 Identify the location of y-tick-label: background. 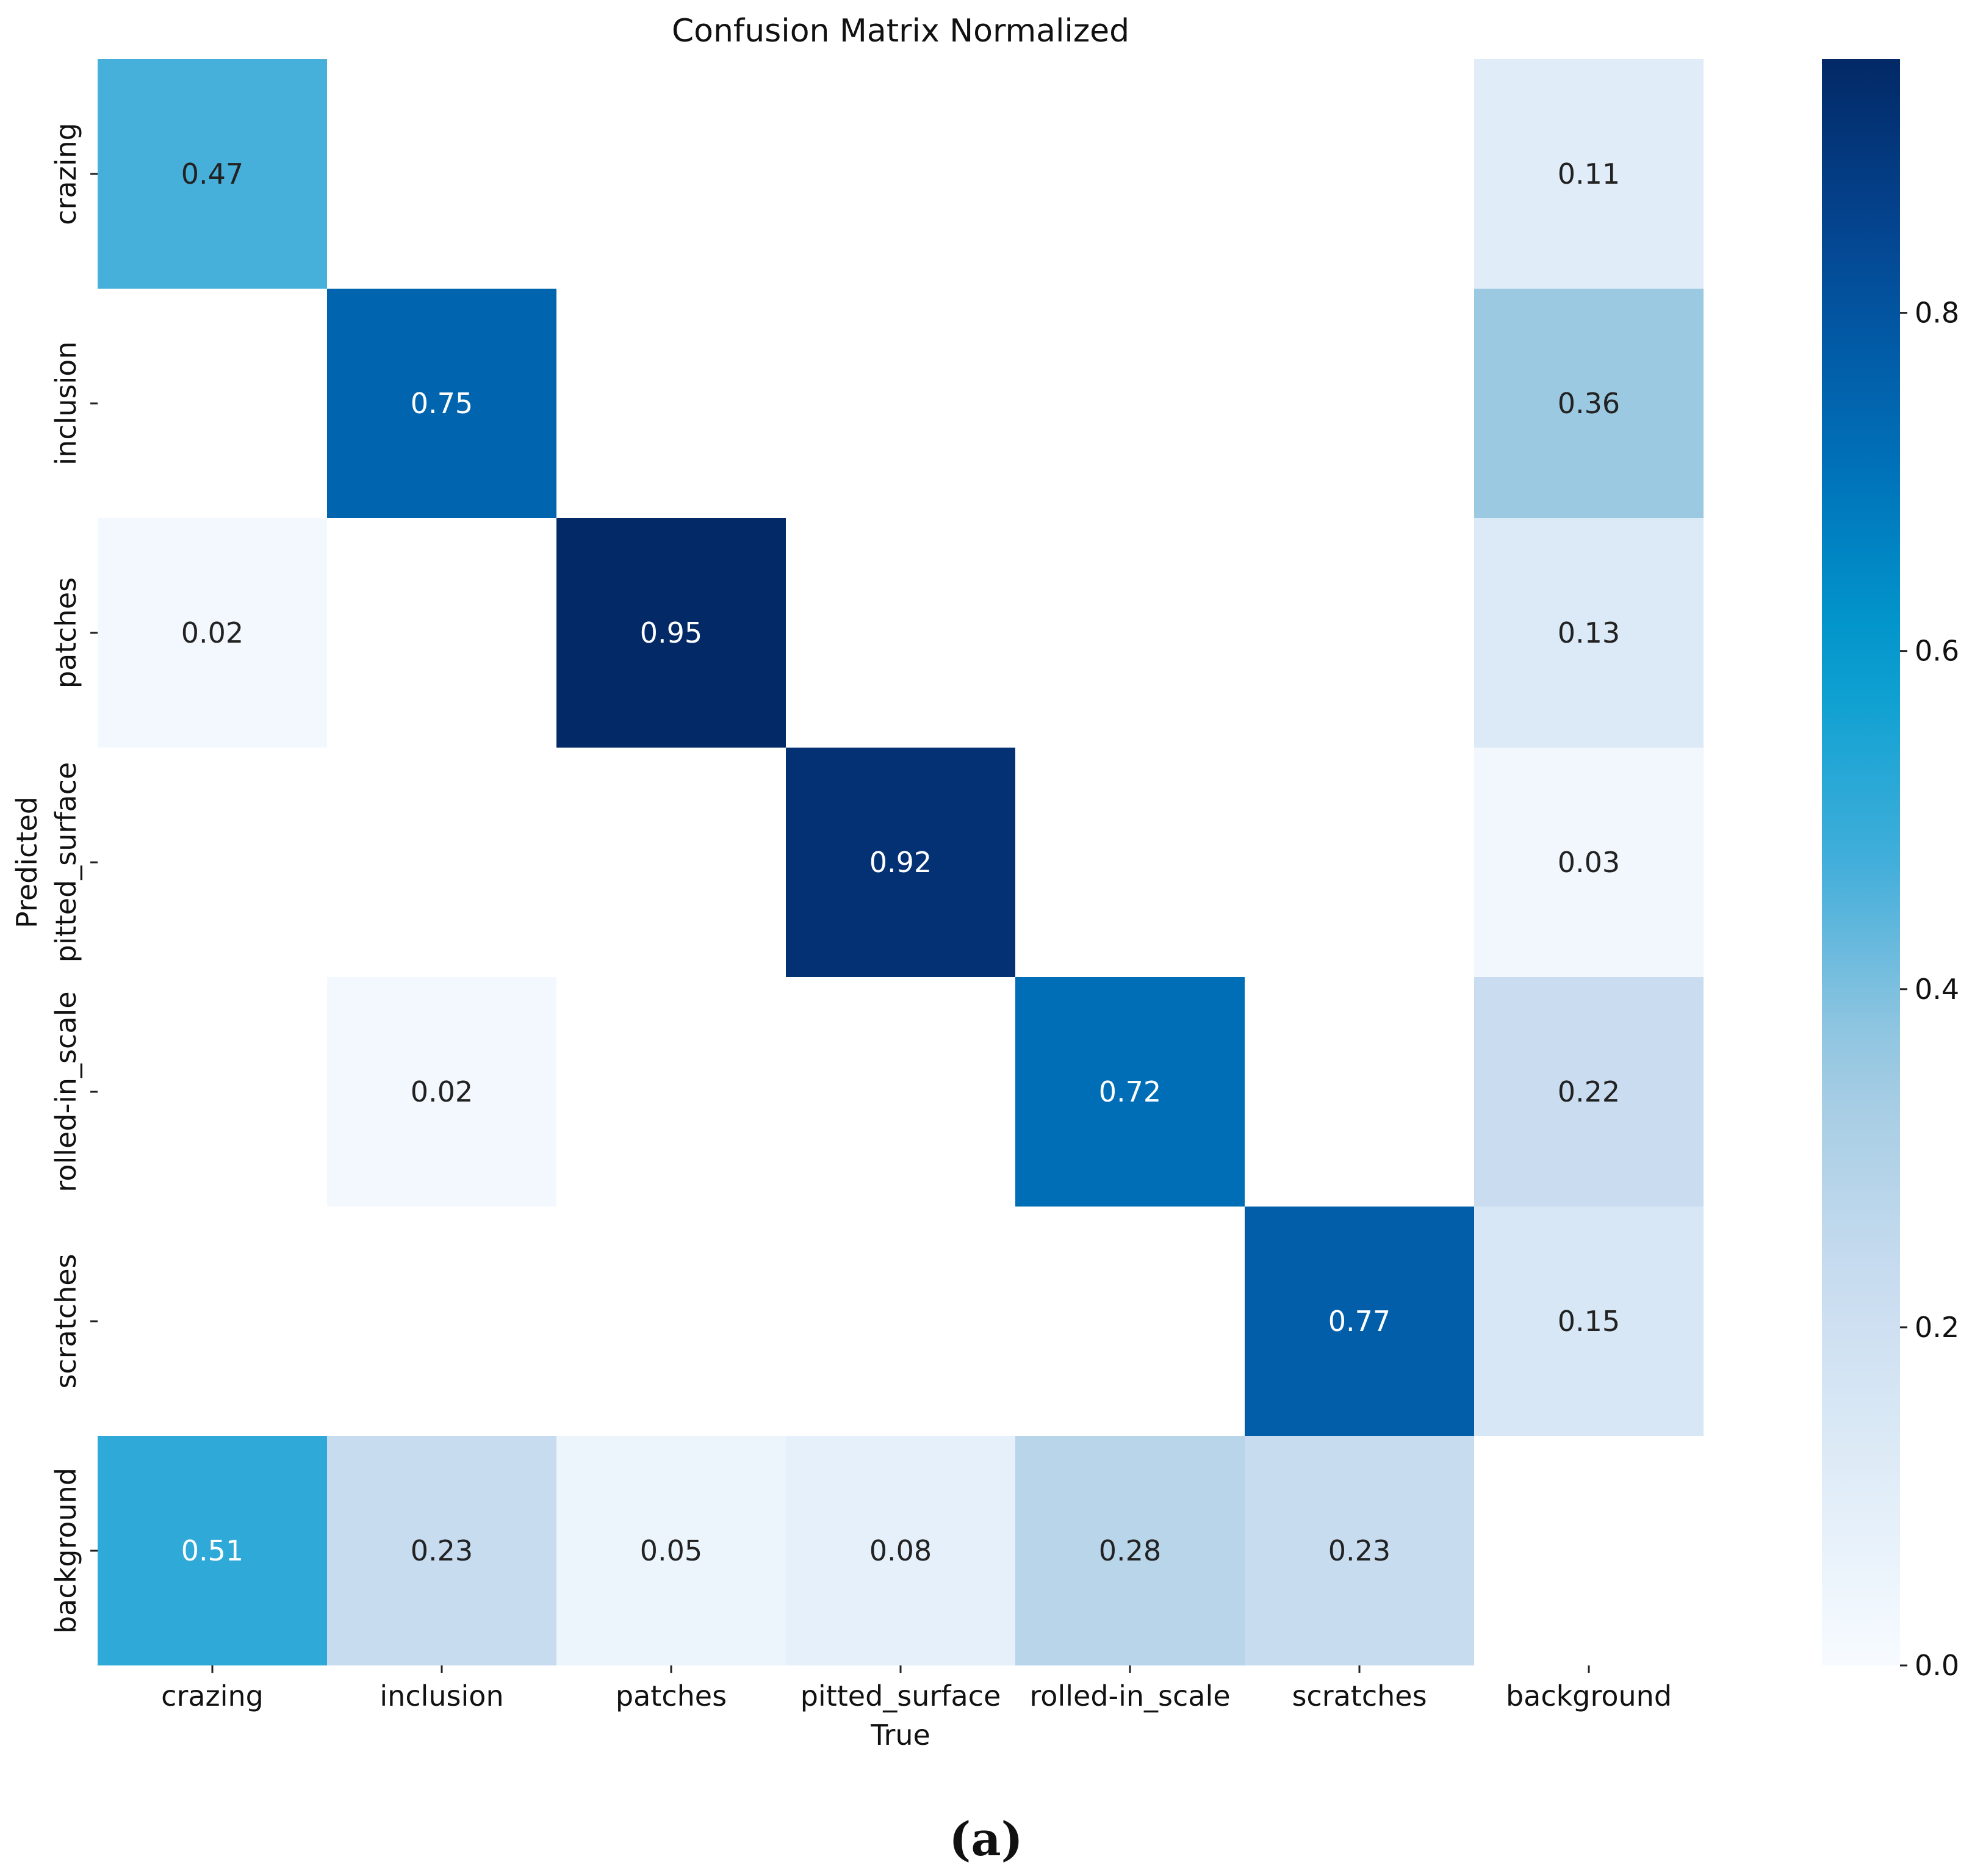
(65, 1551).